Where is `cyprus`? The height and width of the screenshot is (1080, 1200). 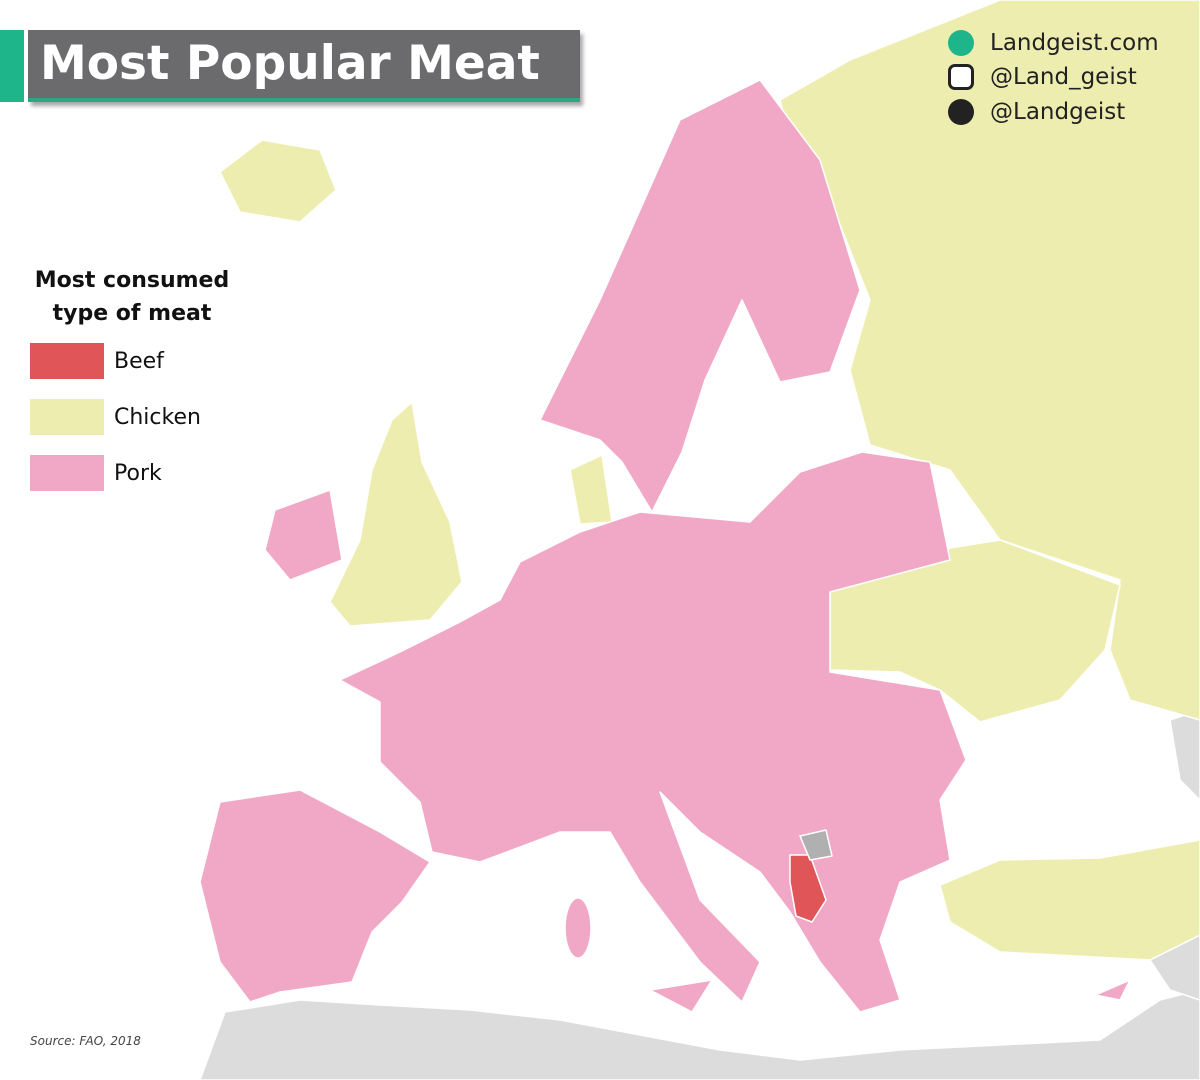 cyprus is located at coordinates (1112, 990).